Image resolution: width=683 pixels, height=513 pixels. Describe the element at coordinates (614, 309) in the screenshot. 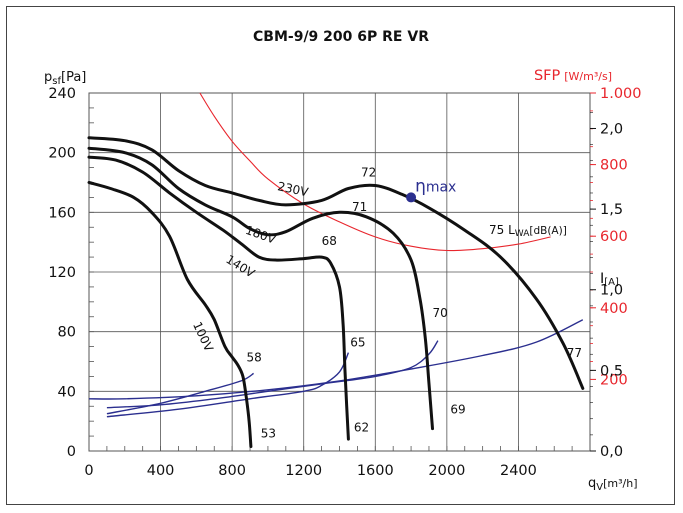

I see `sfp-tick-label: 400` at that location.